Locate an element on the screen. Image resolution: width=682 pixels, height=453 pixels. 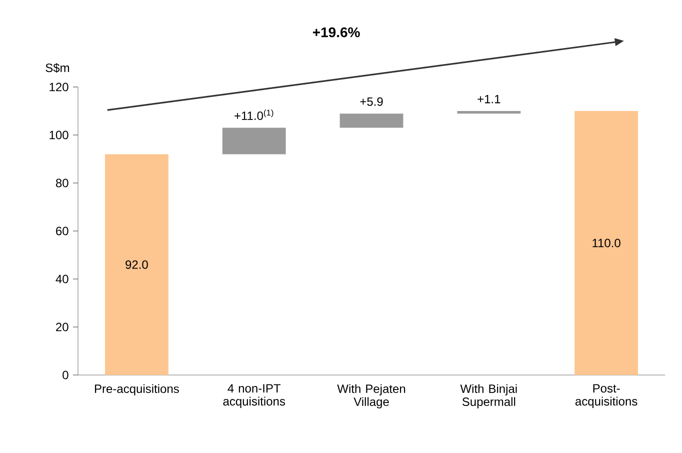
x-tick-label: With Pejaten Village is located at coordinates (371, 396).